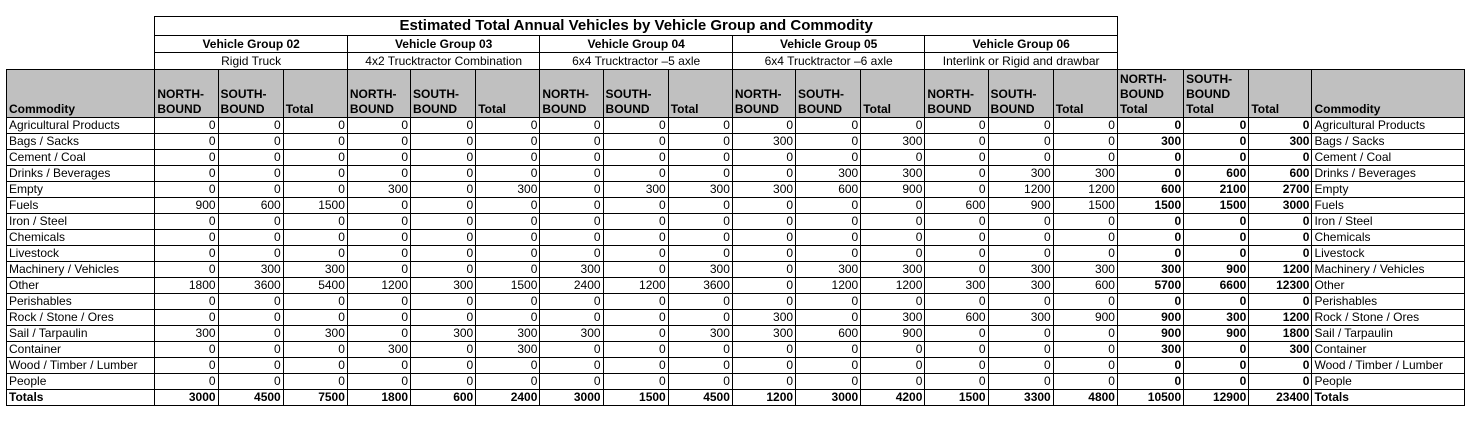  Describe the element at coordinates (1280, 189) in the screenshot. I see `value-cell: 2700` at that location.